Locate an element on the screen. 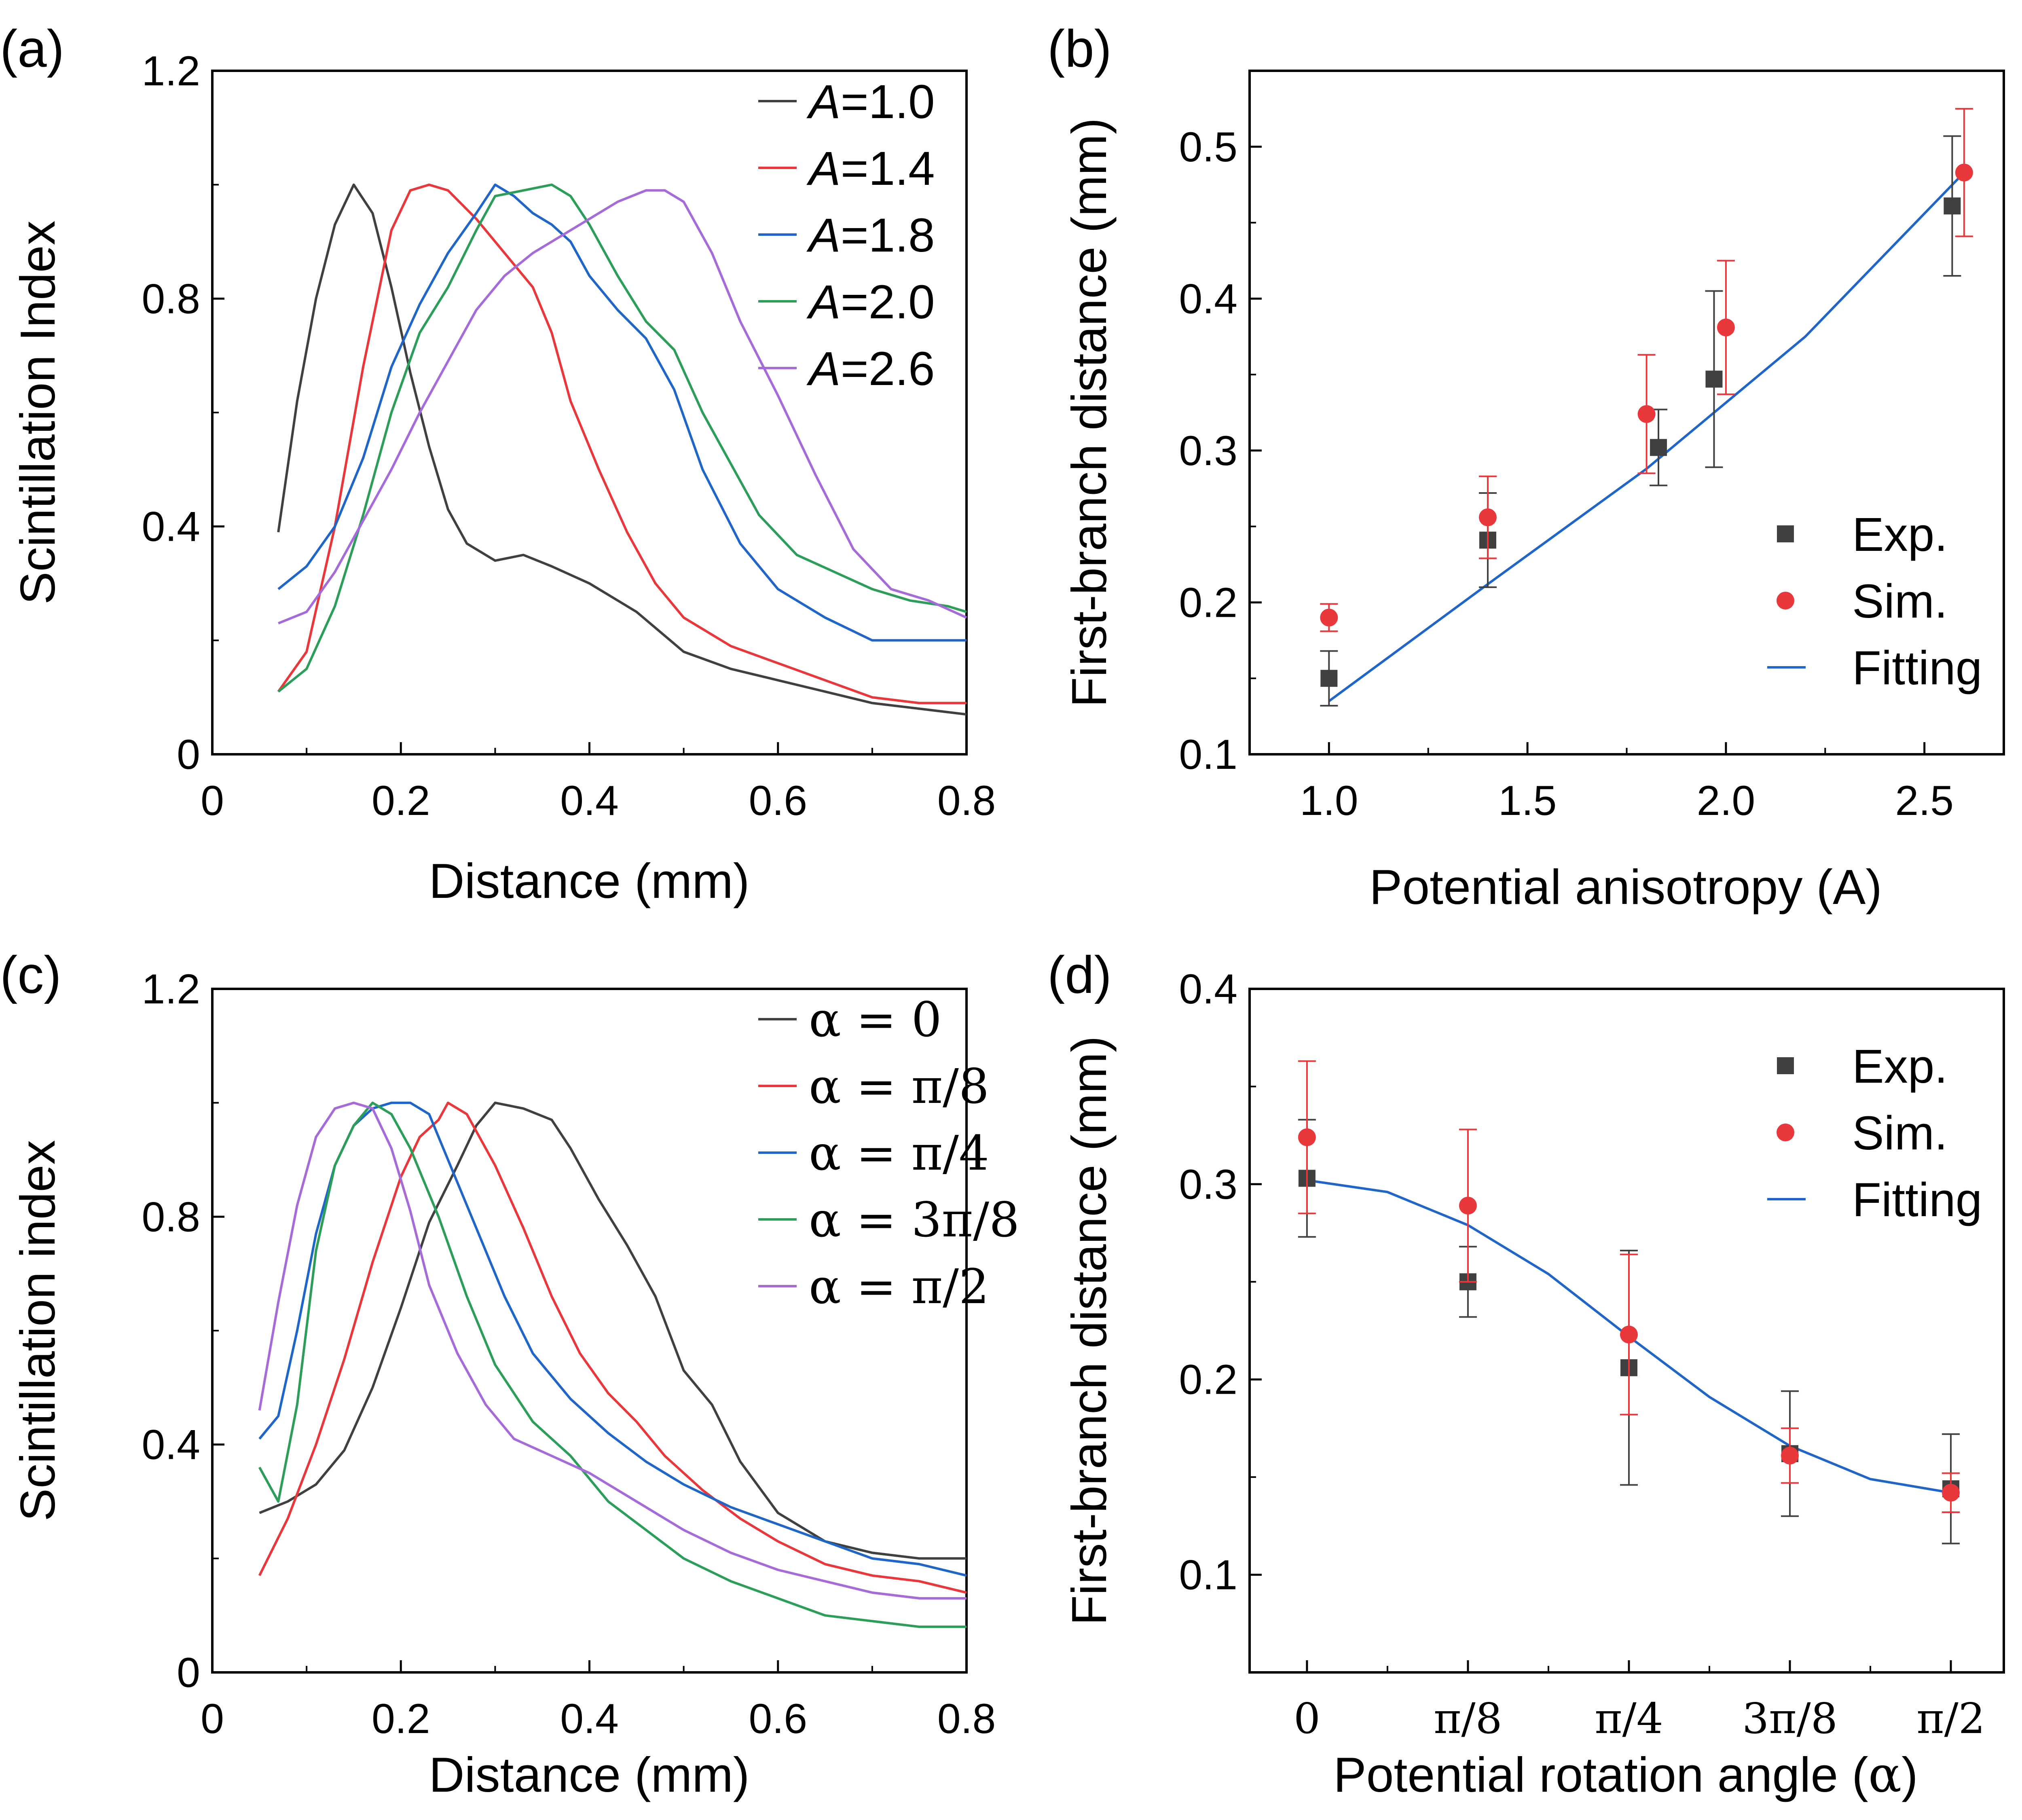 The image size is (2022, 1820). panel-a-plot-area is located at coordinates (622, 449).